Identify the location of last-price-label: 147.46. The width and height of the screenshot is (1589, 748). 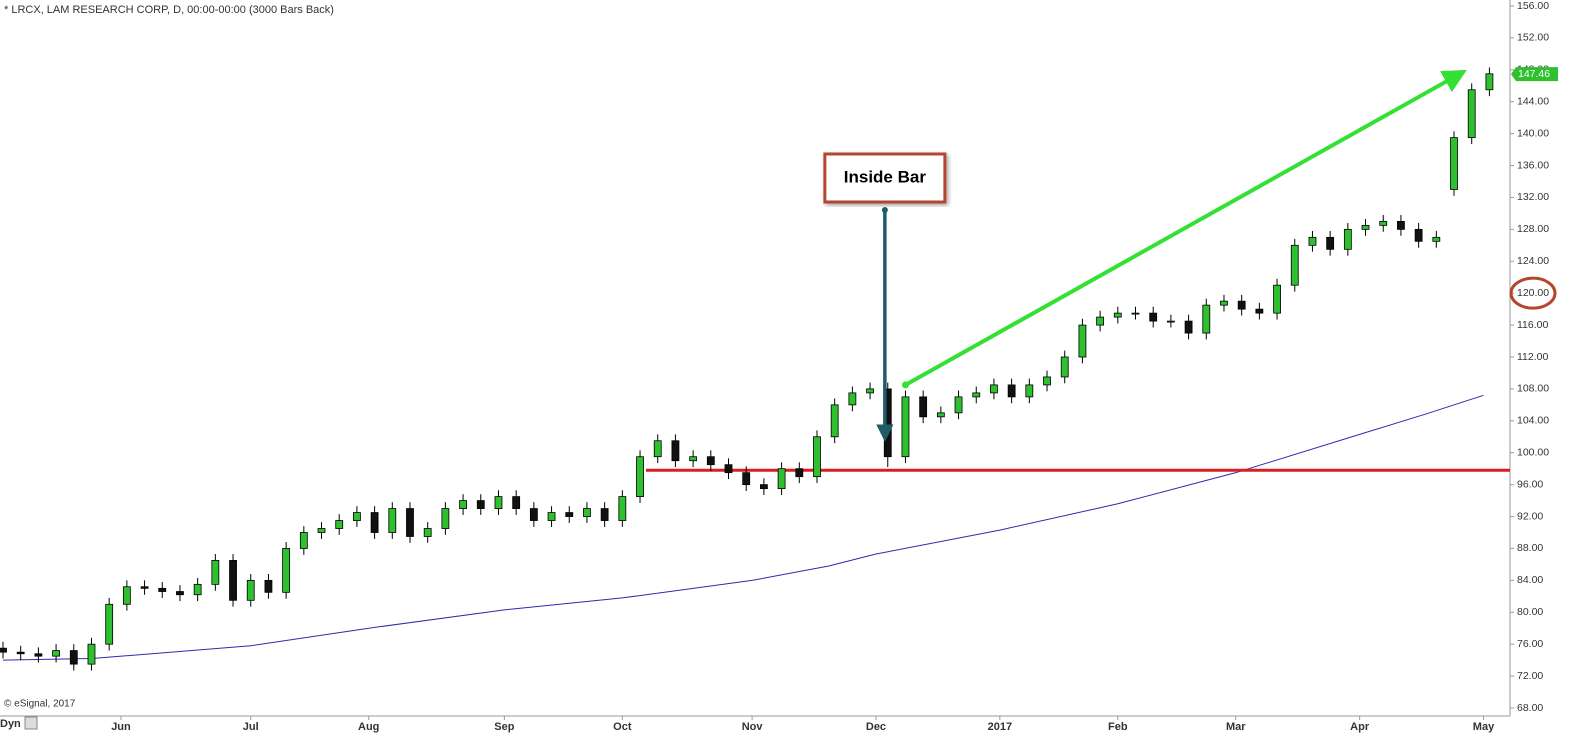
(1534, 74).